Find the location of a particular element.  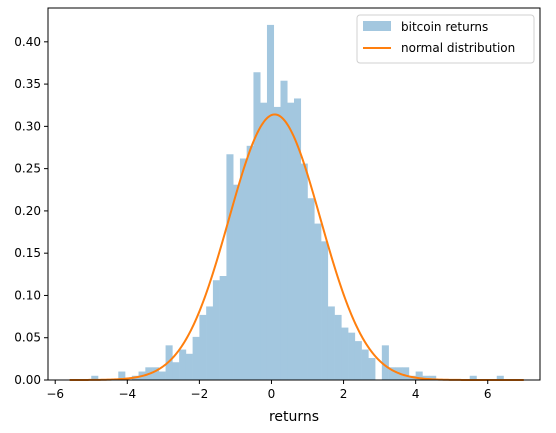

y-tick-label: 0.30 is located at coordinates (27, 126).